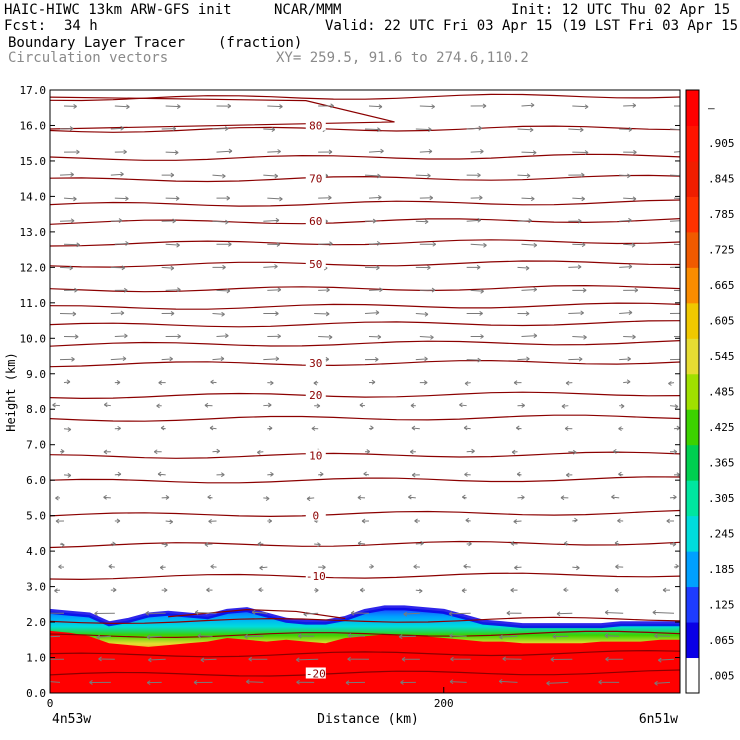  What do you see at coordinates (721, 250) in the screenshot?
I see `colorbar-label: .725` at bounding box center [721, 250].